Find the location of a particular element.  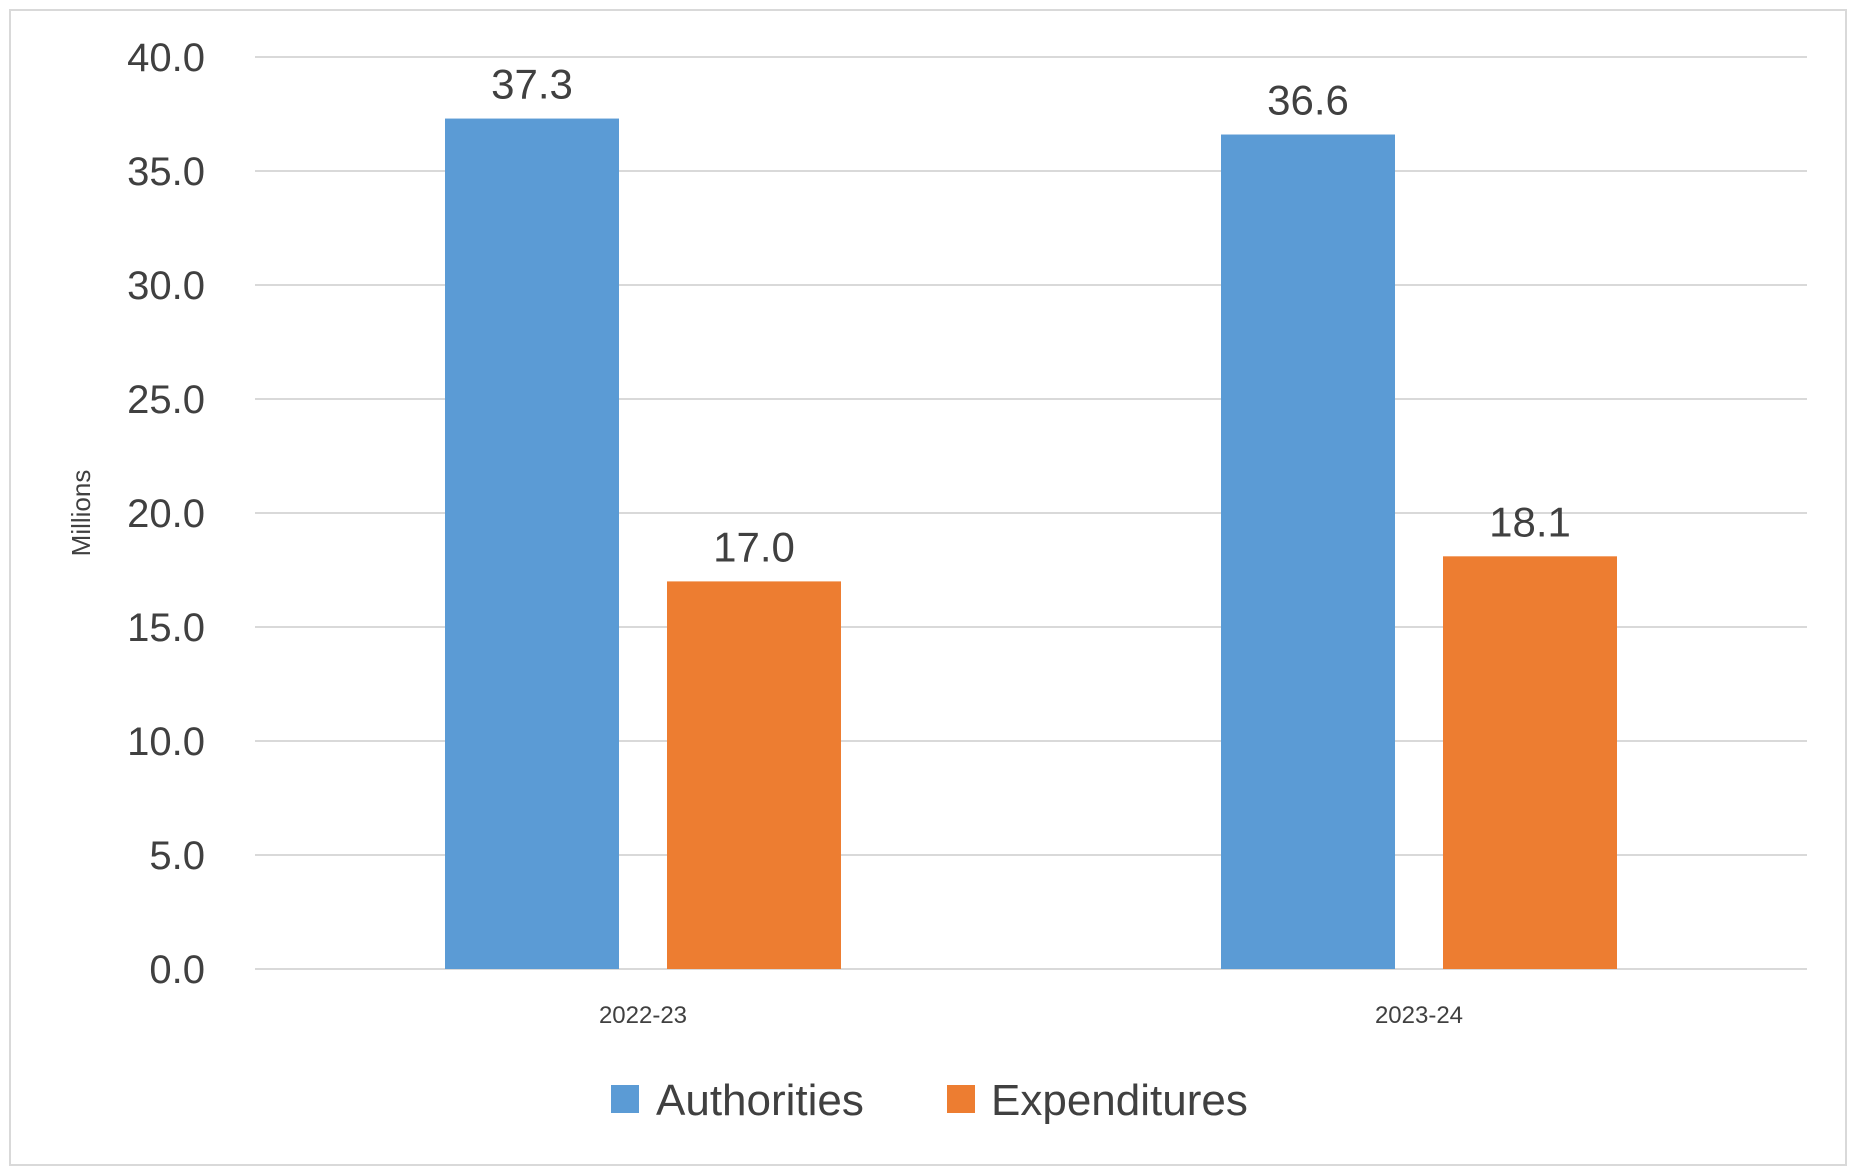

y-tick-label: 5.0 is located at coordinates (177, 856).